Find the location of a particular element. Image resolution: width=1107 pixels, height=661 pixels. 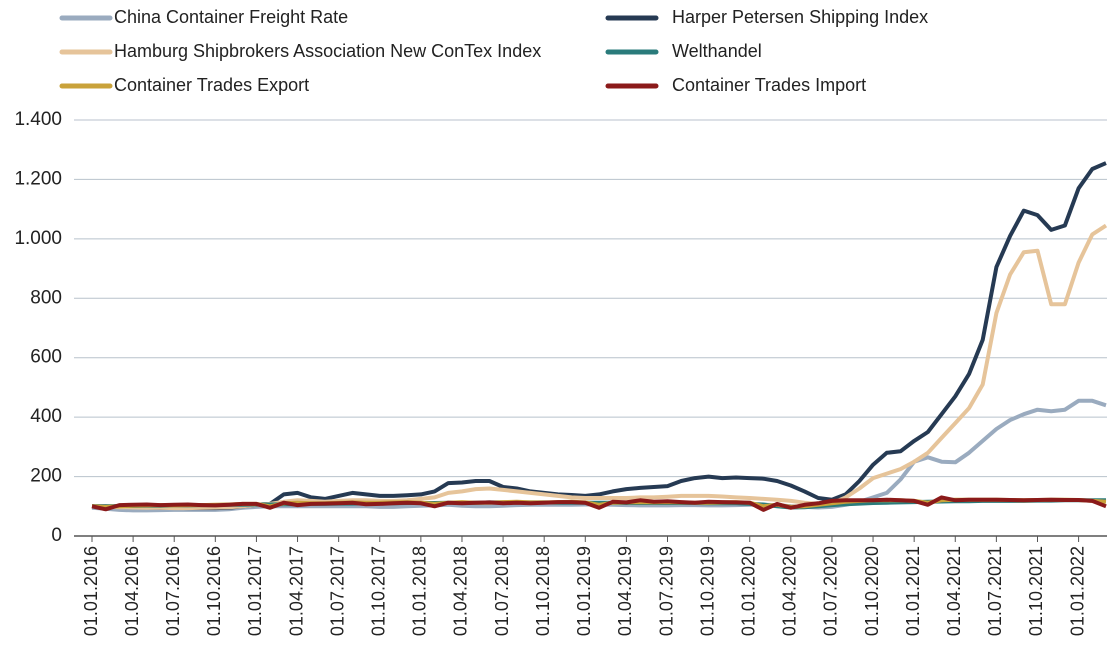

legend-label: China Container Freight Rate is located at coordinates (231, 17).